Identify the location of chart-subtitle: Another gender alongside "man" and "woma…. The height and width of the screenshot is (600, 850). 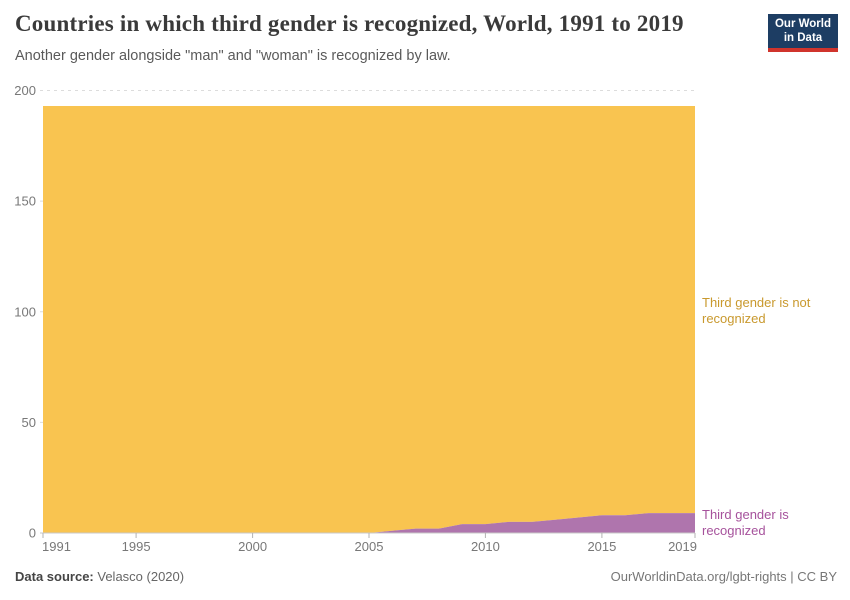
(233, 56).